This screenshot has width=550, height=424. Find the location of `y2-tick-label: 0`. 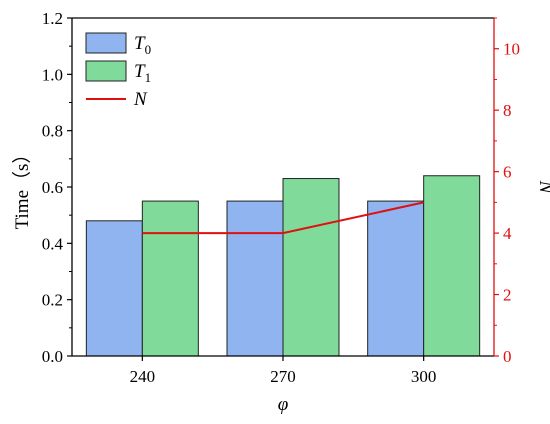

y2-tick-label: 0 is located at coordinates (507, 356).